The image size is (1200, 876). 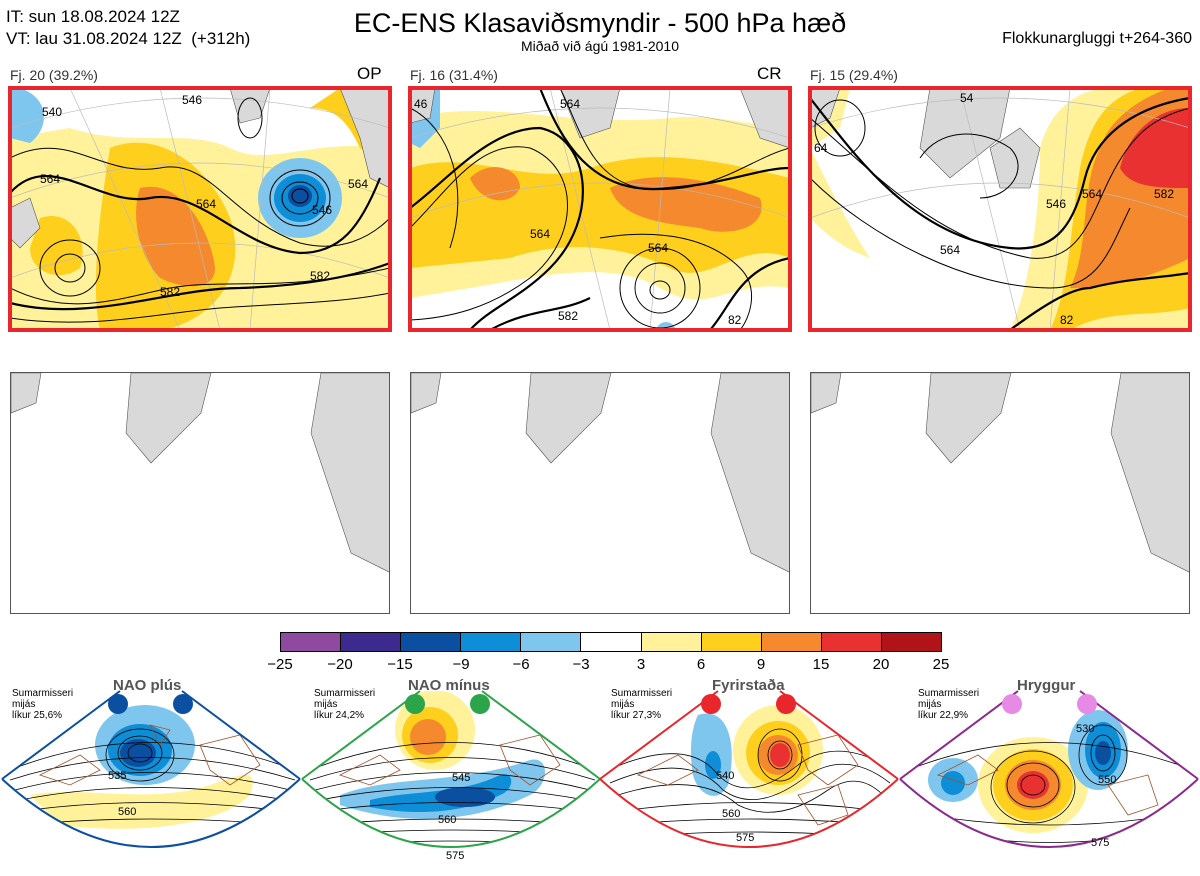 I want to click on regime-nao-plus-contour: 535, so click(x=117, y=776).